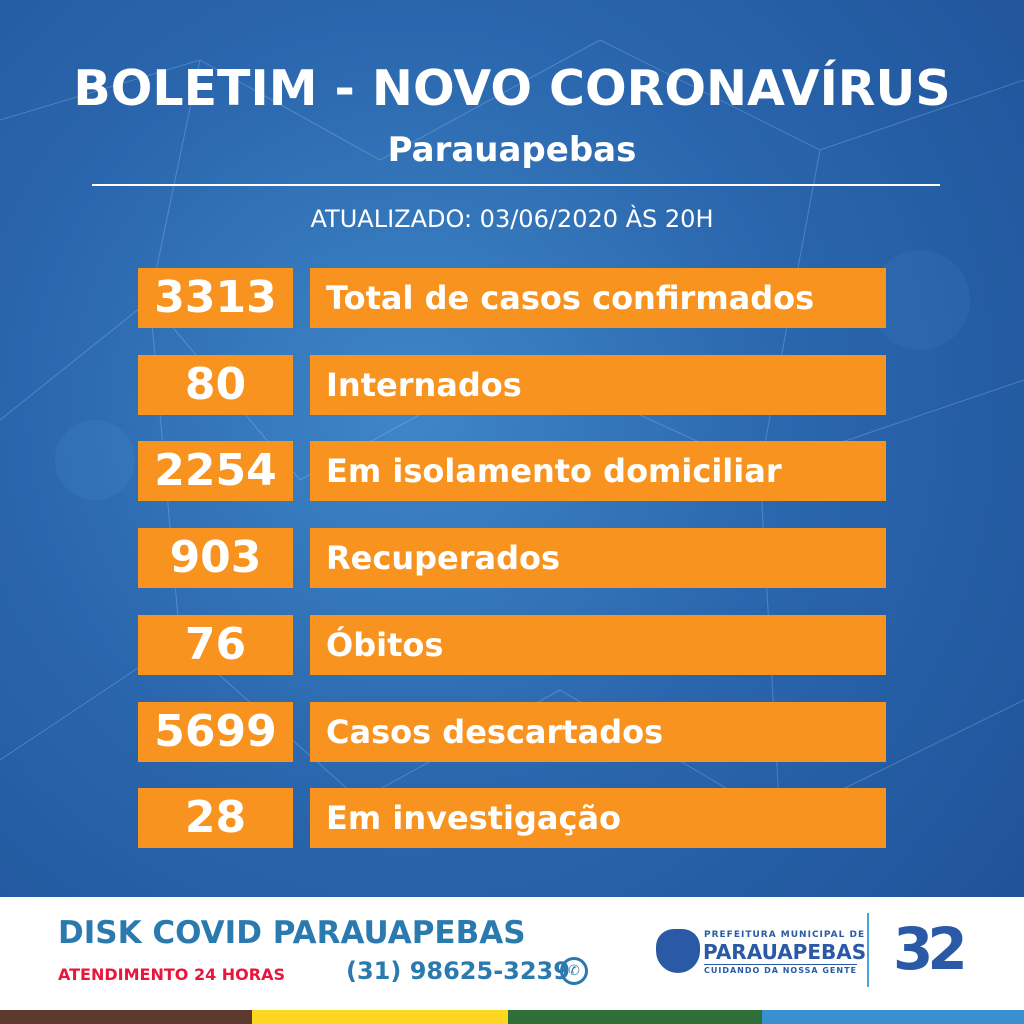 This screenshot has height=1024, width=1024. I want to click on stat-row: 2254 Em isolamento domiciliar, so click(512, 471).